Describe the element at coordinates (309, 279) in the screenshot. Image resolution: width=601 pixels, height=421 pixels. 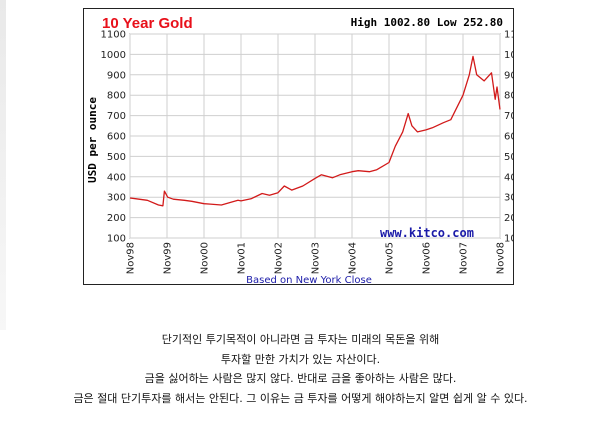
I see `chart-footer: Based on New York Close` at that location.